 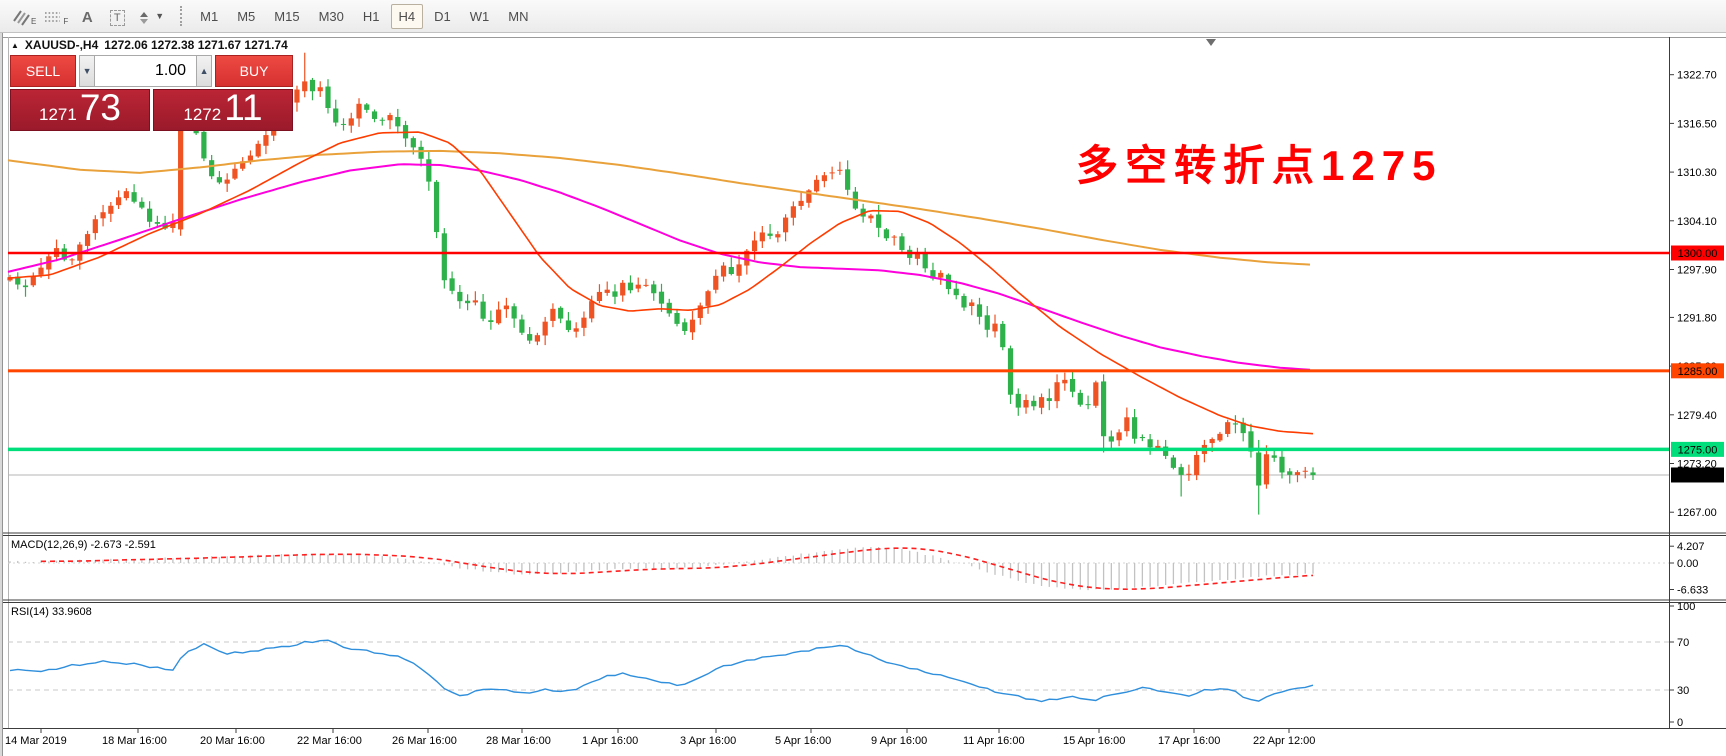 I want to click on level-price-badge, so click(x=1697, y=371).